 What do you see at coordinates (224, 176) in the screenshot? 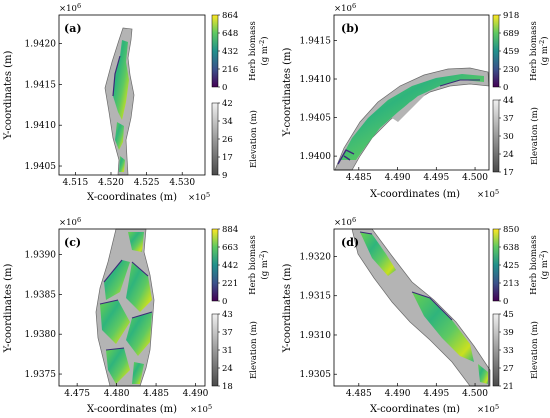
I see `elevation-colorbar-tick-label: 9` at bounding box center [224, 176].